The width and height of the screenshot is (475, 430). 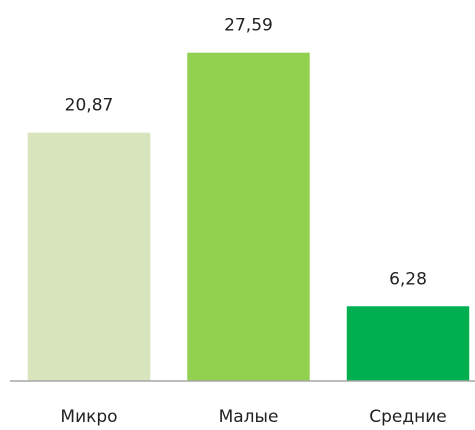 I want to click on x-tick-label: Малые, so click(x=249, y=417).